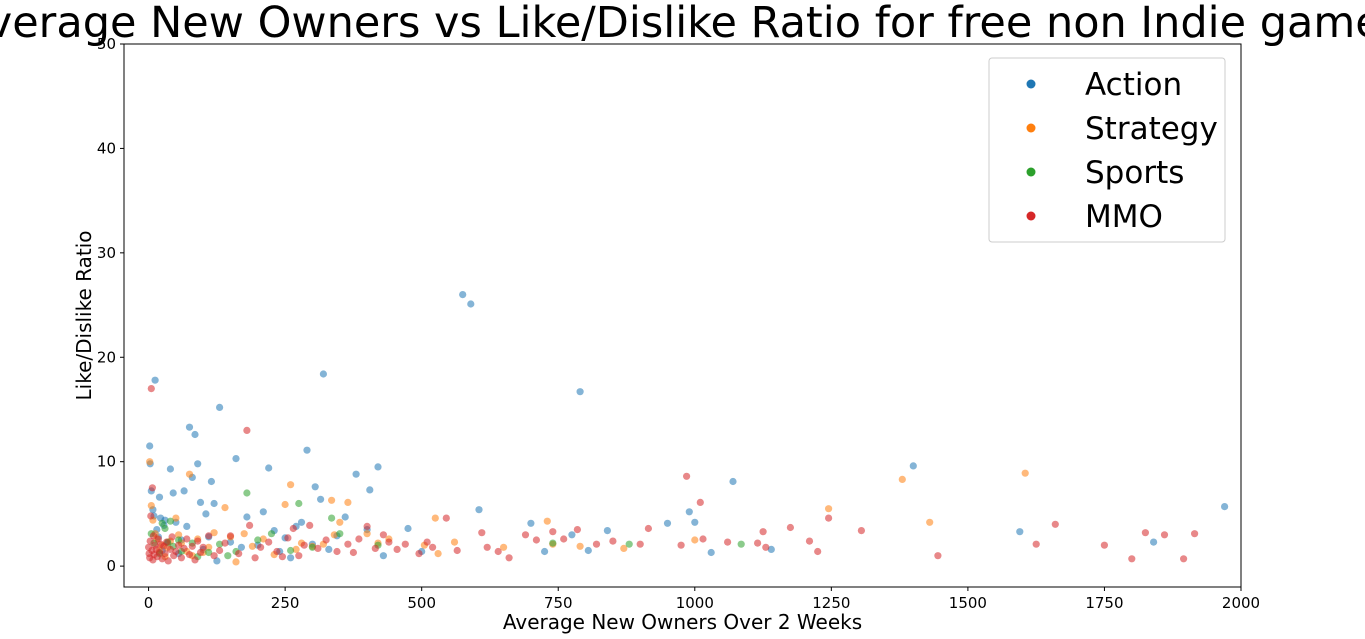  I want to click on y-tick-label: 40, so click(106, 148).